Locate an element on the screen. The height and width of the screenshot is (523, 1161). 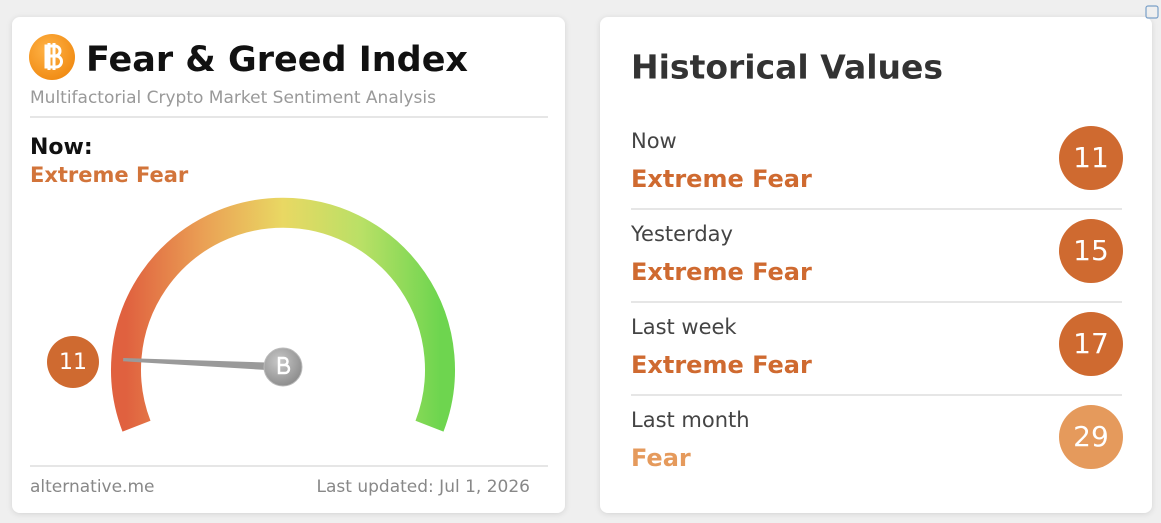
gauge-hub is located at coordinates (283, 367).